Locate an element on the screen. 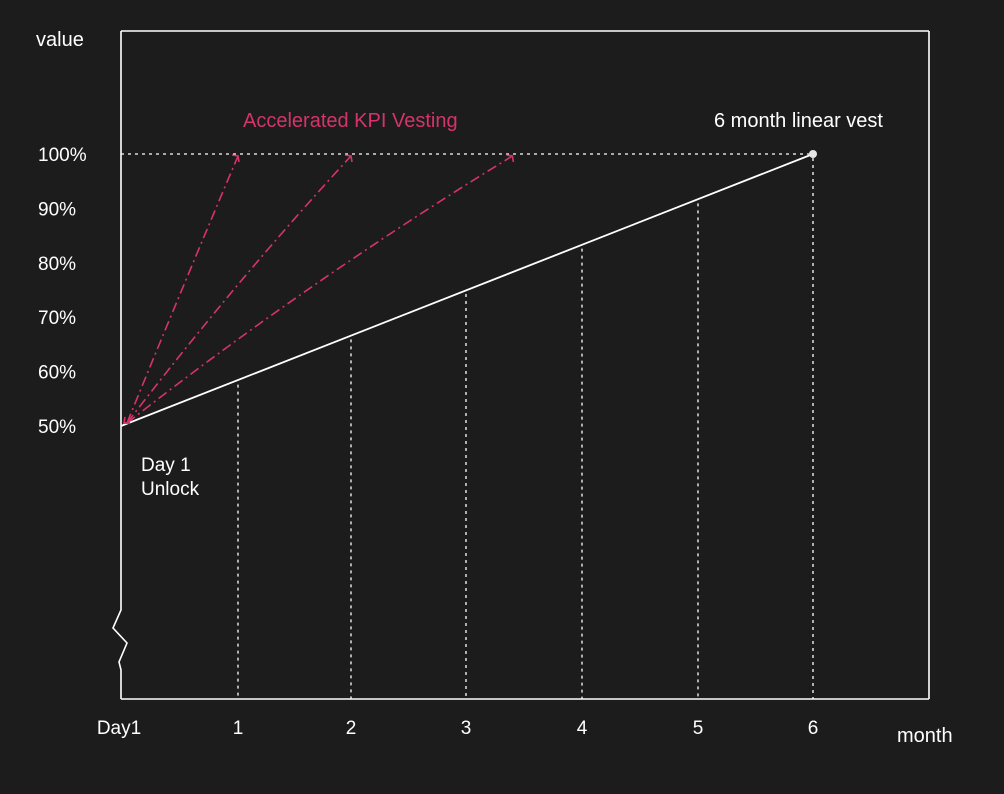 This screenshot has height=794, width=1004. linear-vest-endpoint is located at coordinates (813, 154).